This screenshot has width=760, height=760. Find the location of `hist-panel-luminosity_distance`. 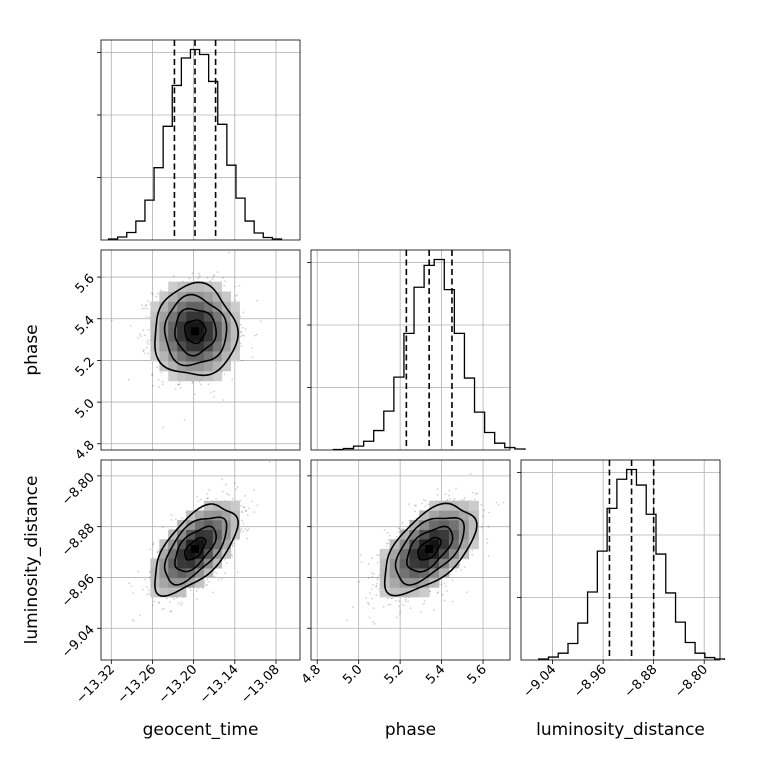

hist-panel-luminosity_distance is located at coordinates (621, 560).